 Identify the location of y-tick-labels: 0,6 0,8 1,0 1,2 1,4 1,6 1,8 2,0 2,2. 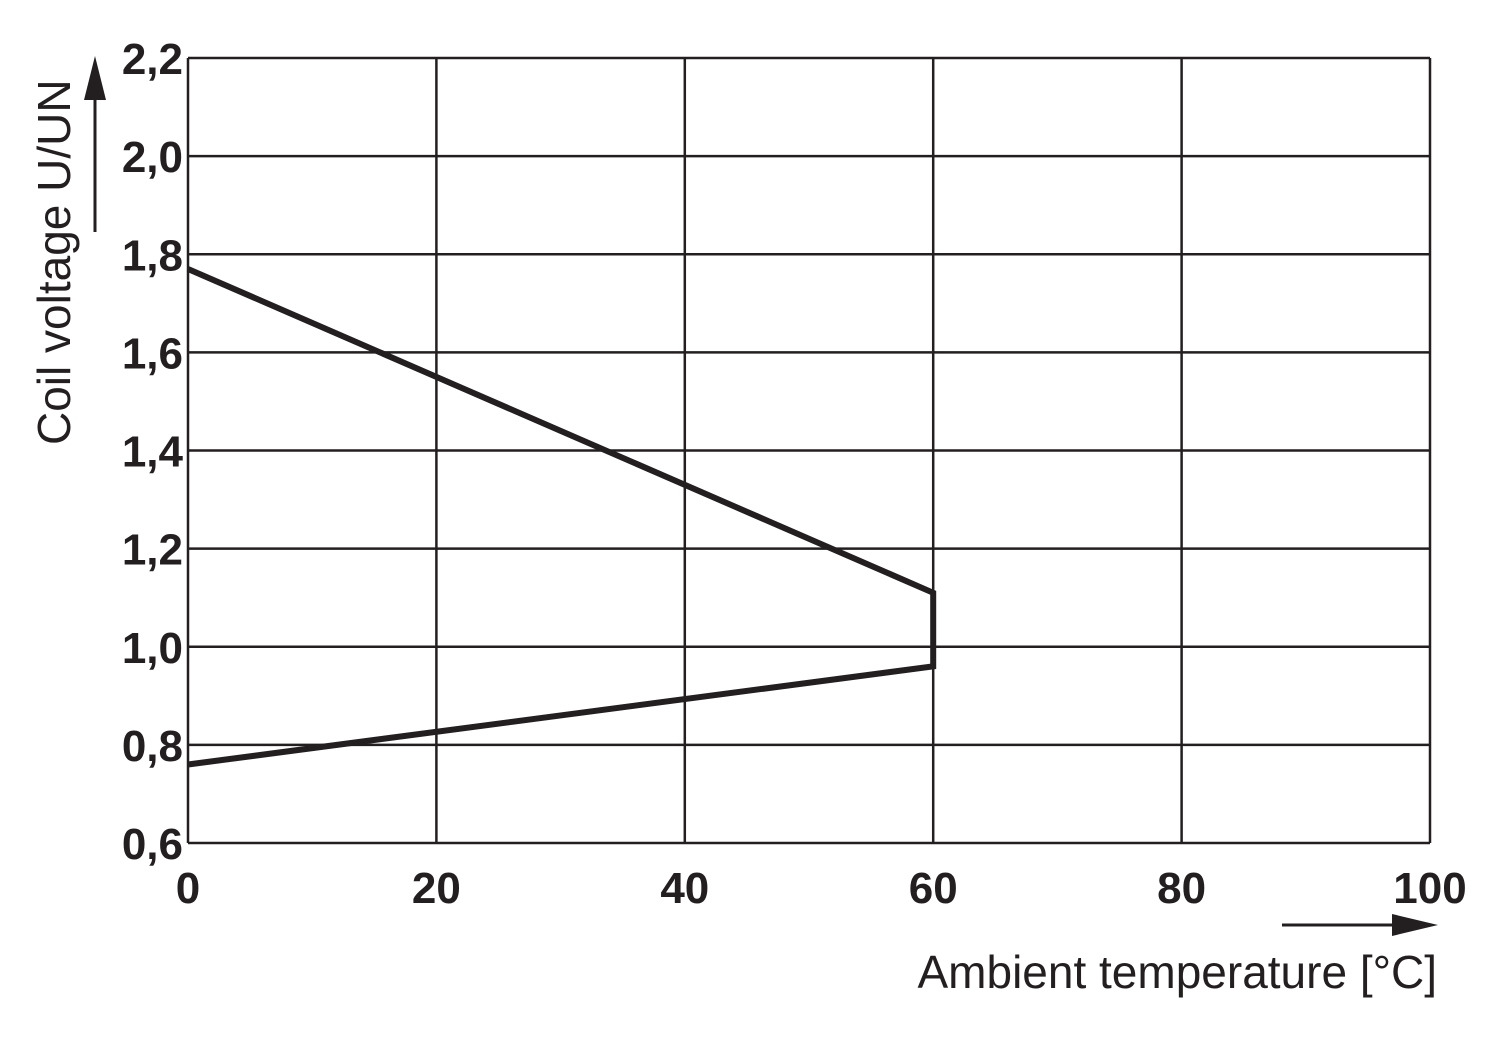
(153, 452).